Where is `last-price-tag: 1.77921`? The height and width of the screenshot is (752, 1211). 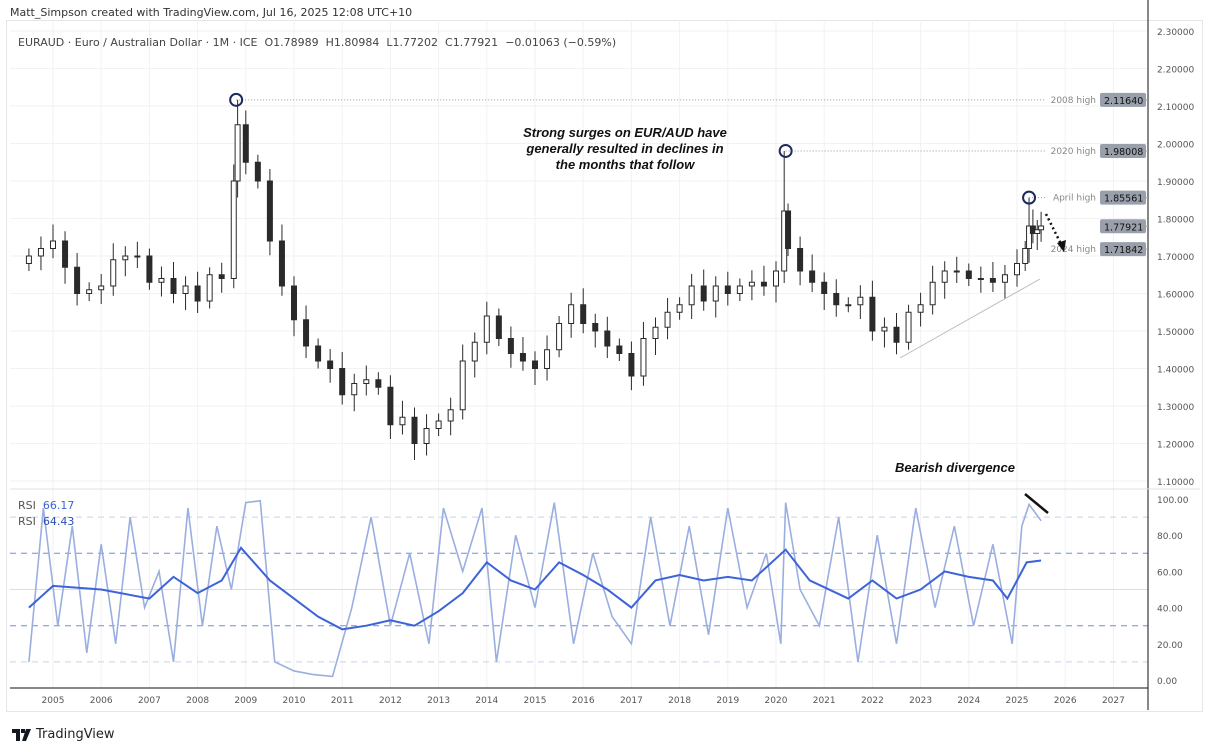
last-price-tag: 1.77921 is located at coordinates (1123, 227).